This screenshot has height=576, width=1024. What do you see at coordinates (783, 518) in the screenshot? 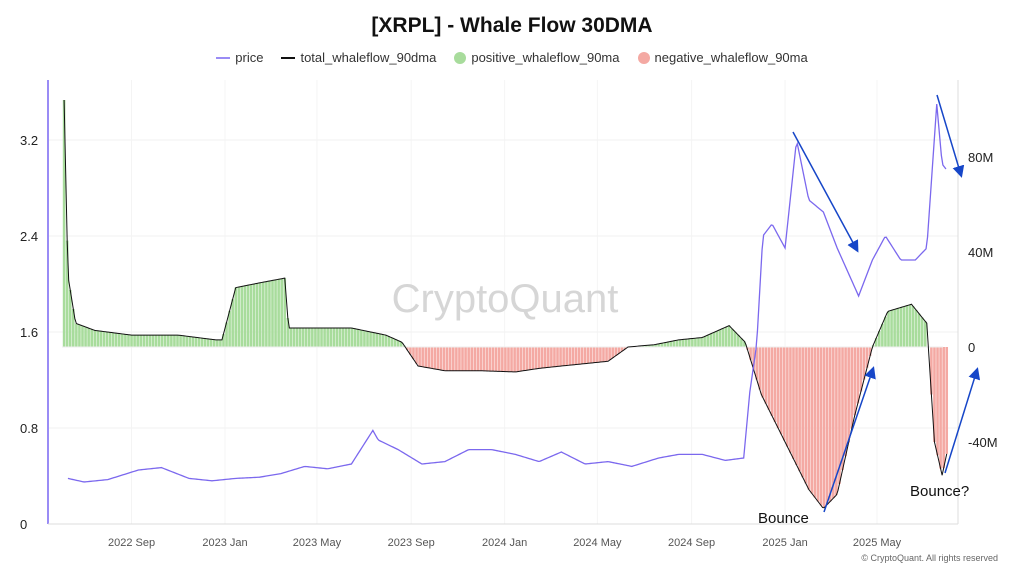
I see `annotation-bounce: Bounce` at bounding box center [783, 518].